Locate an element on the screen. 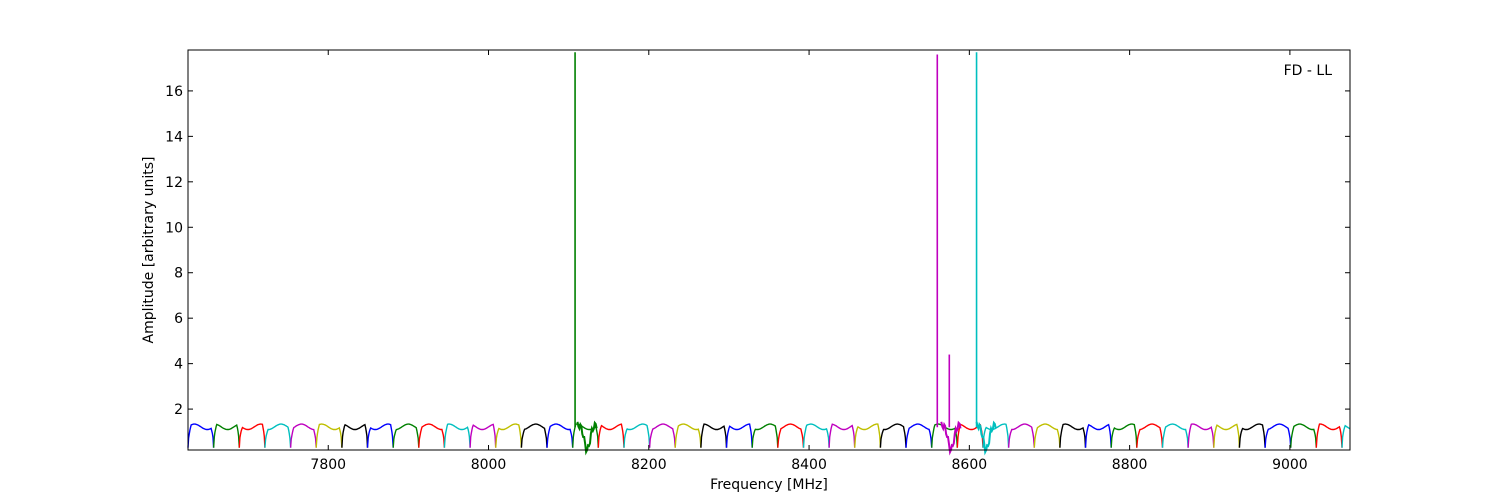  series-layer is located at coordinates (769, 435).